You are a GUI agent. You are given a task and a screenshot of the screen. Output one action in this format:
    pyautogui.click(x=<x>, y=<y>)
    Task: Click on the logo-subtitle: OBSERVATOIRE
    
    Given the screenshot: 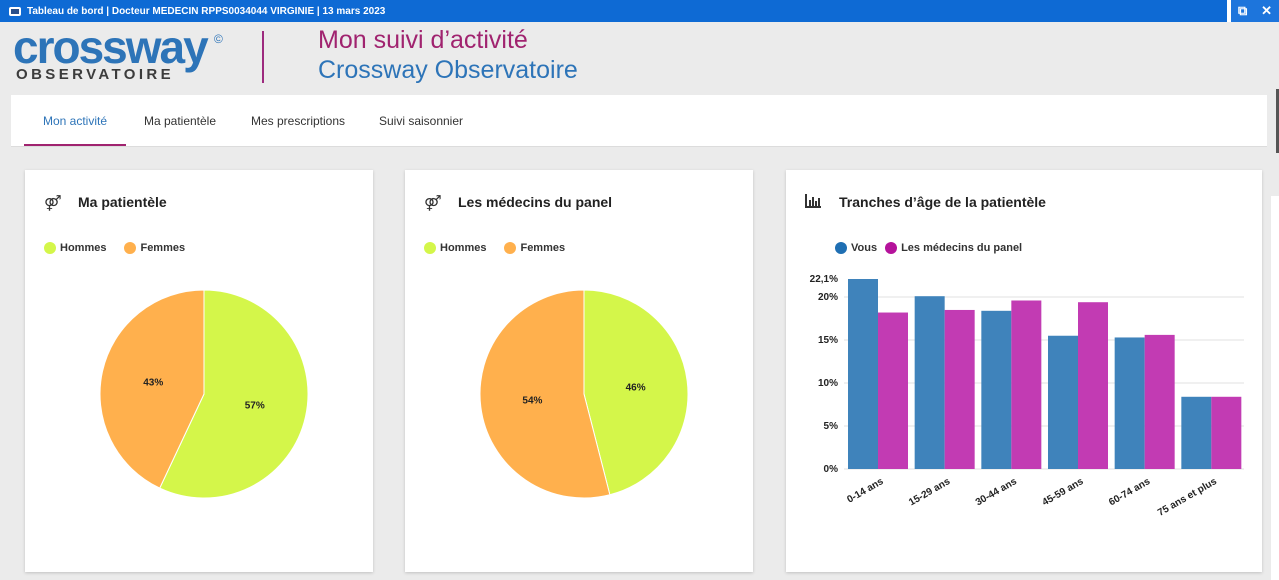 What is the action you would take?
    pyautogui.click(x=95, y=74)
    